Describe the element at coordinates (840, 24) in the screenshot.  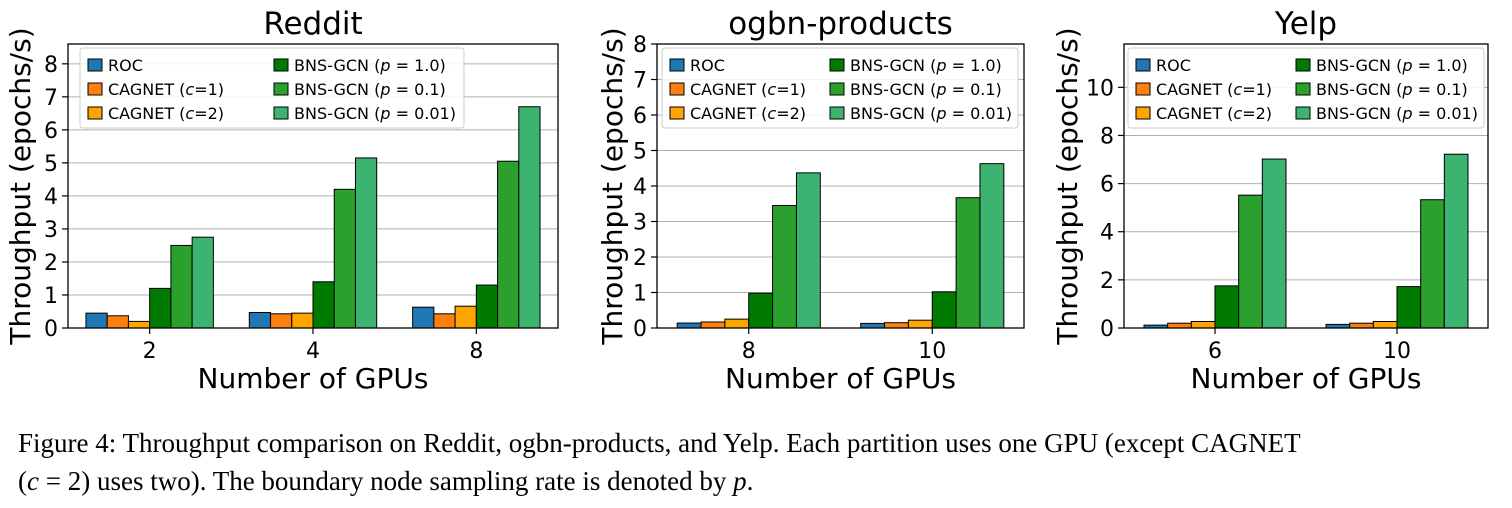
I see `chart-title: ogbn-products` at that location.